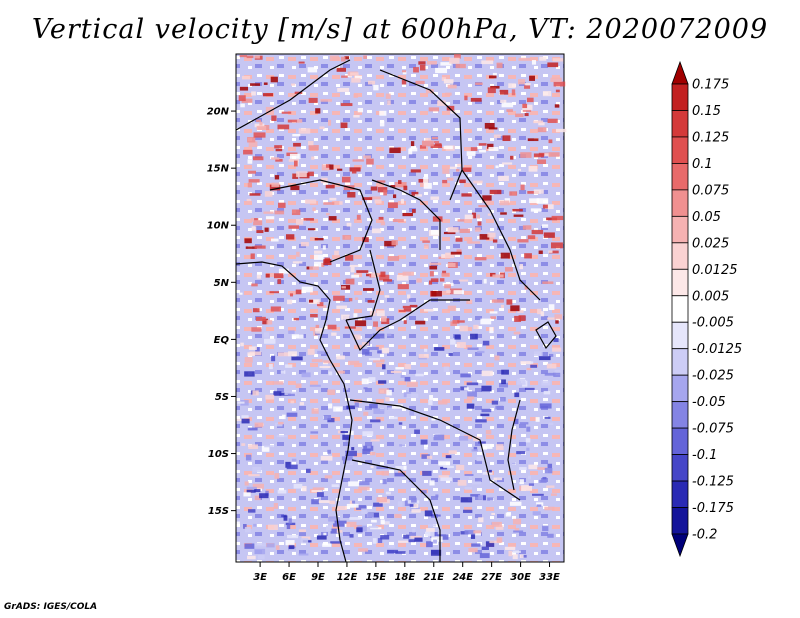  What do you see at coordinates (406, 214) in the screenshot?
I see `border-lakechad` at bounding box center [406, 214].